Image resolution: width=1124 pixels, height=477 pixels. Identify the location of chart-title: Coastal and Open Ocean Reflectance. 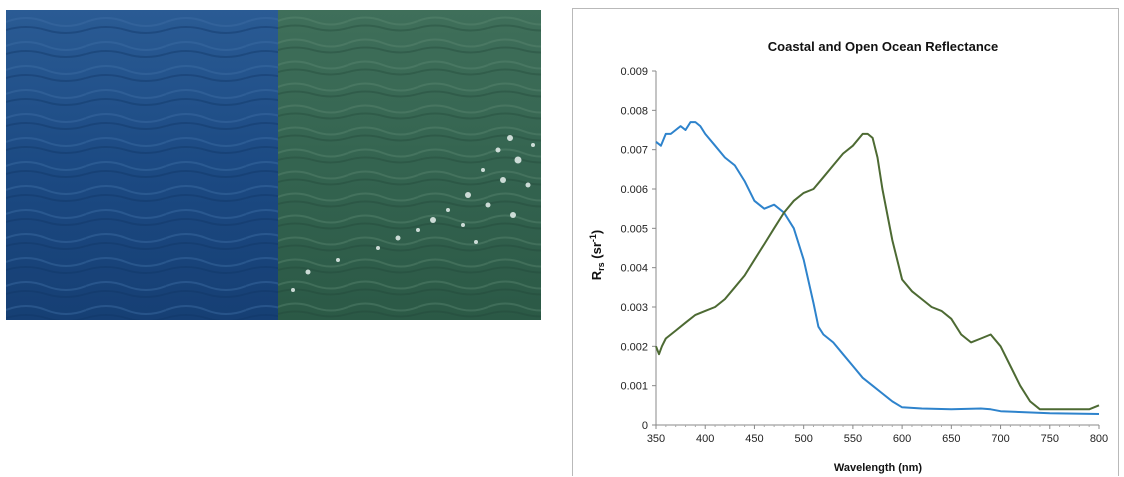
(883, 46).